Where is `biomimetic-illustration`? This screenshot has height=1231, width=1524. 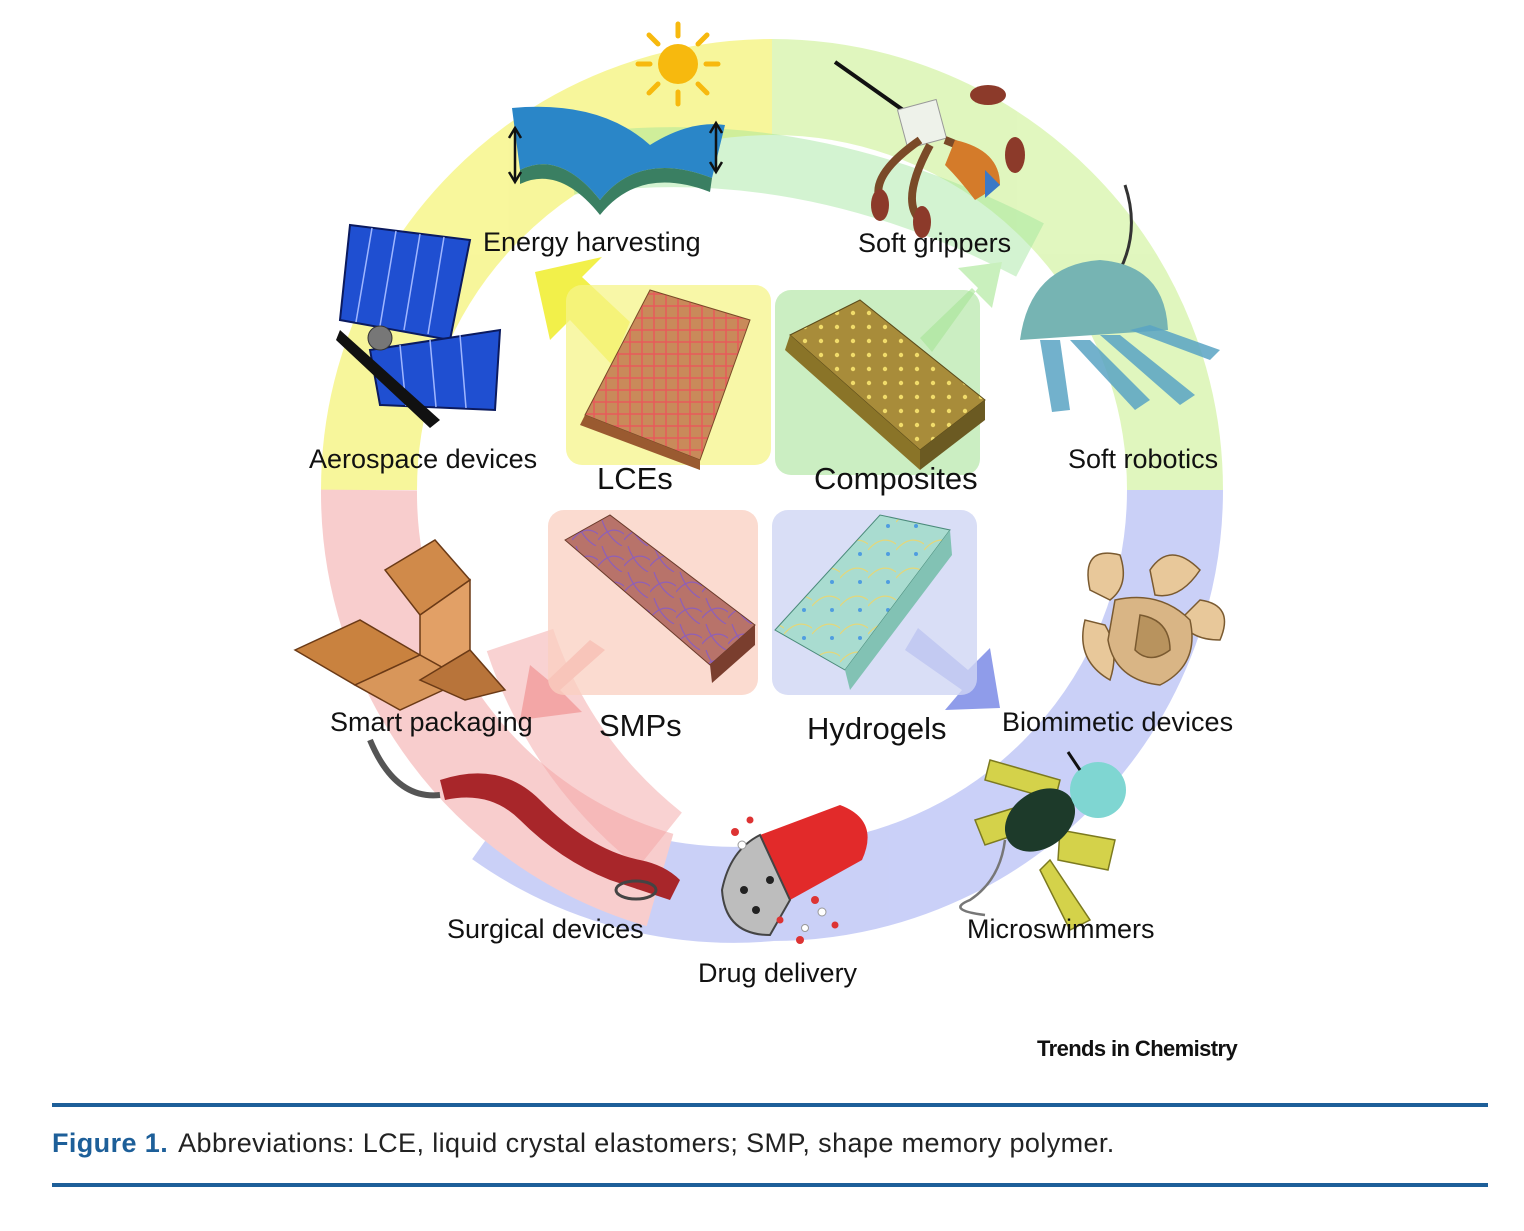 biomimetic-illustration is located at coordinates (1154, 619).